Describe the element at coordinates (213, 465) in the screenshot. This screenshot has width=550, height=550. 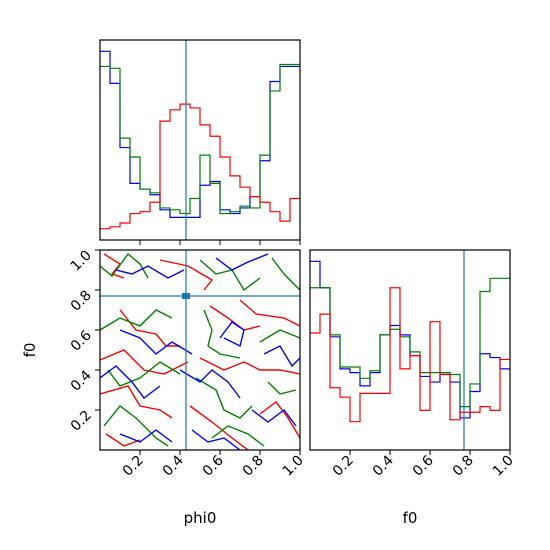
I see `joint-xtick-label-2: 0.6` at that location.